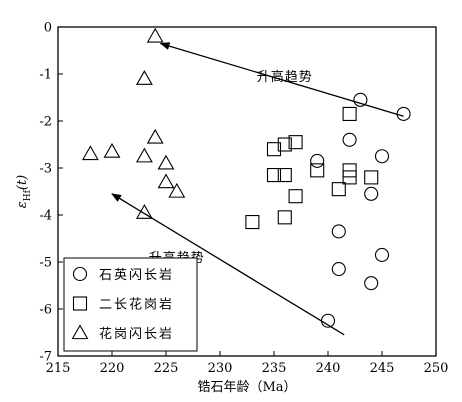  Describe the element at coordinates (51, 193) in the screenshot. I see `y-axis-ticks: 0 -1 -2 -3 -4 -5 -6 -7` at that location.